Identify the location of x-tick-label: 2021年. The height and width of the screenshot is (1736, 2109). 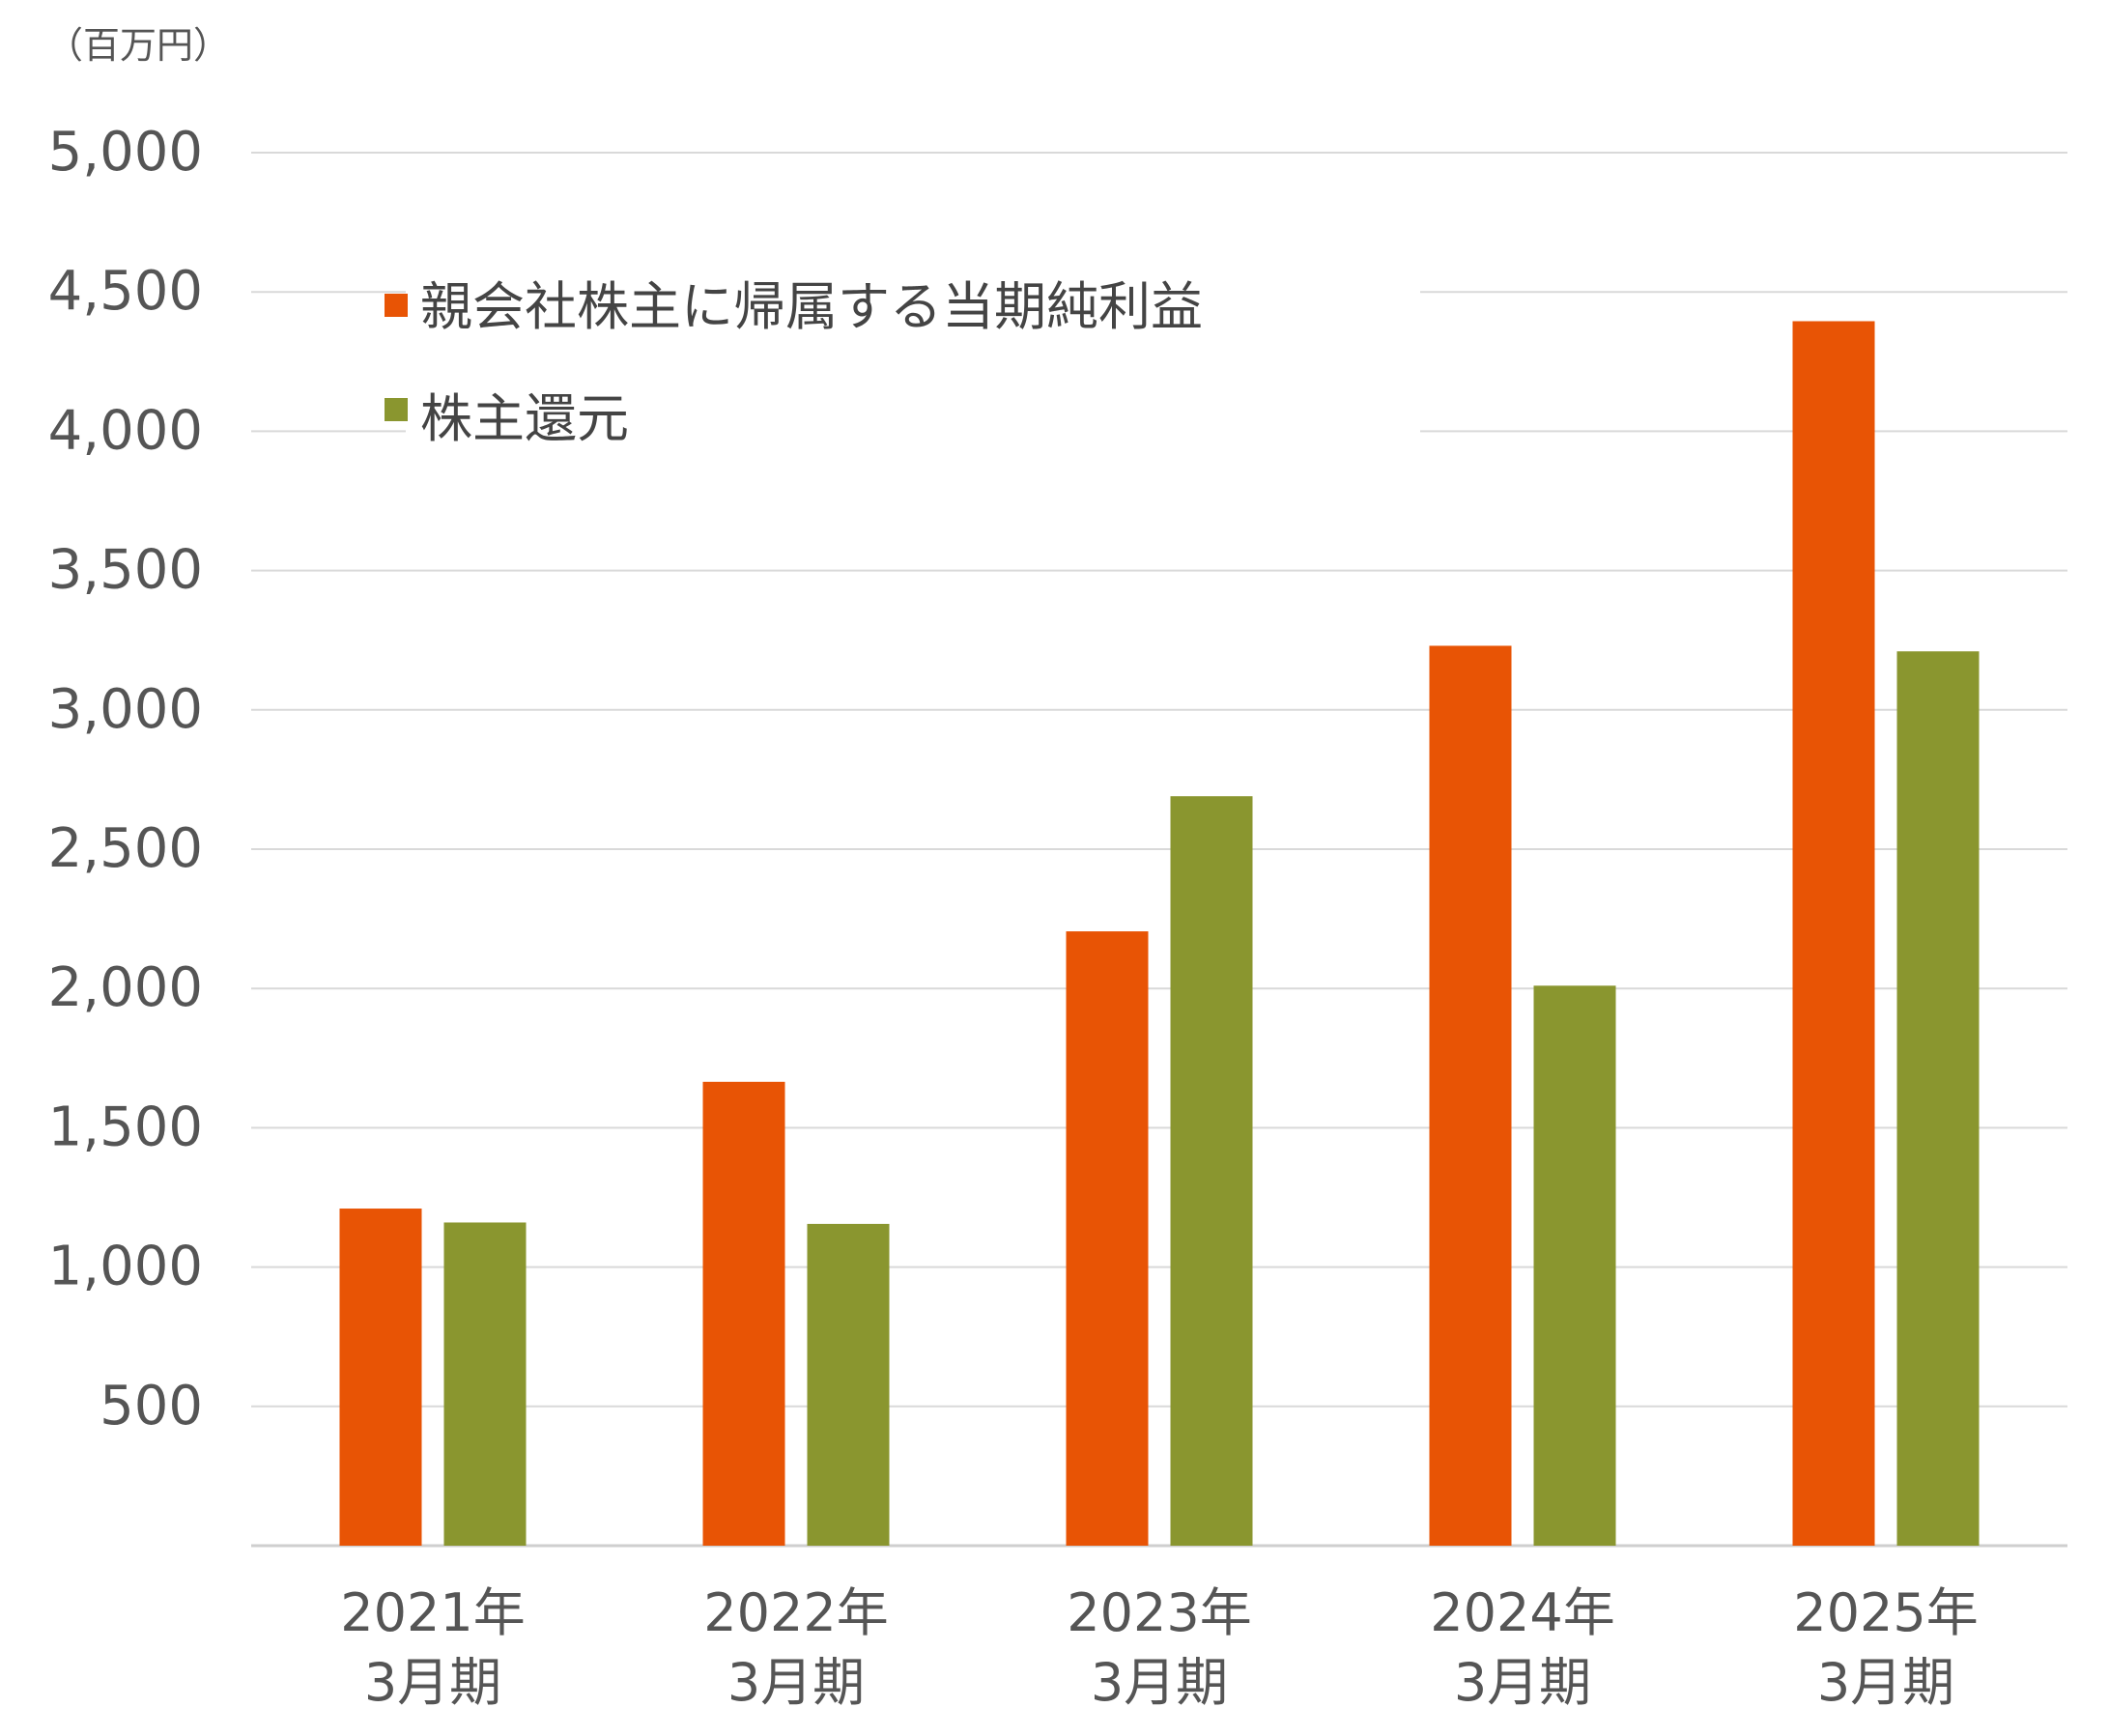
(433, 1612).